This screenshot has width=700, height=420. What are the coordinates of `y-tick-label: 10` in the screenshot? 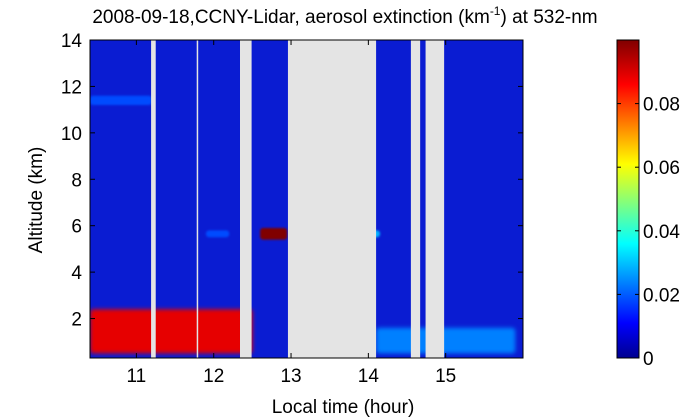 It's located at (71, 134).